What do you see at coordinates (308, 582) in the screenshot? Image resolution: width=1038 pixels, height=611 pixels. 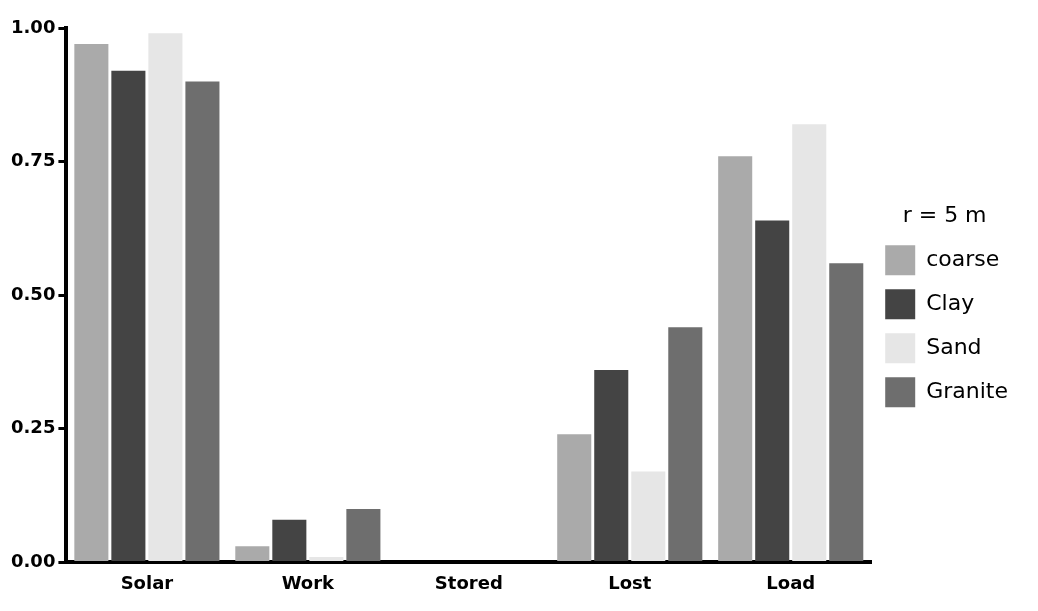 I see `x-tick-label: Work` at bounding box center [308, 582].